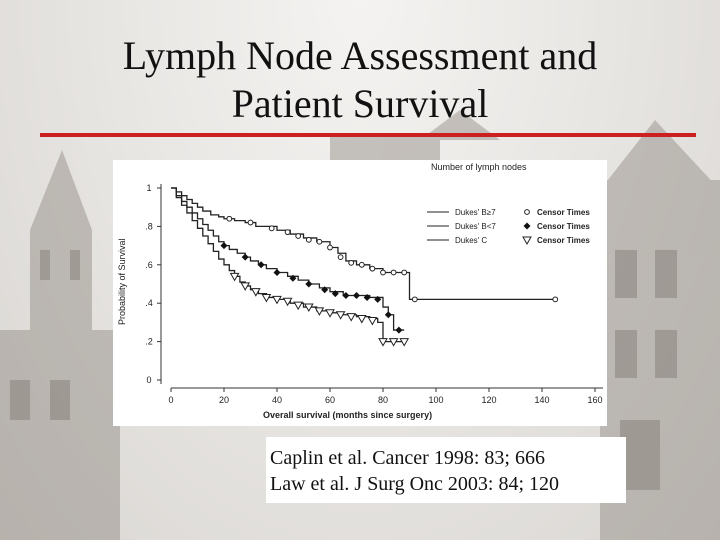 This screenshot has width=720, height=540. I want to click on legend-series-name: Dukes' B<7, so click(475, 226).